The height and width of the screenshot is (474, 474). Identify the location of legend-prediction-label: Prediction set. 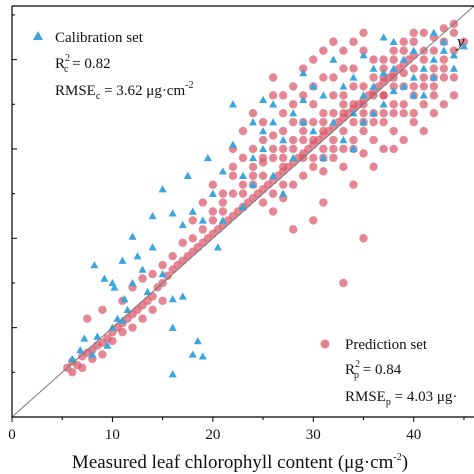
(386, 345).